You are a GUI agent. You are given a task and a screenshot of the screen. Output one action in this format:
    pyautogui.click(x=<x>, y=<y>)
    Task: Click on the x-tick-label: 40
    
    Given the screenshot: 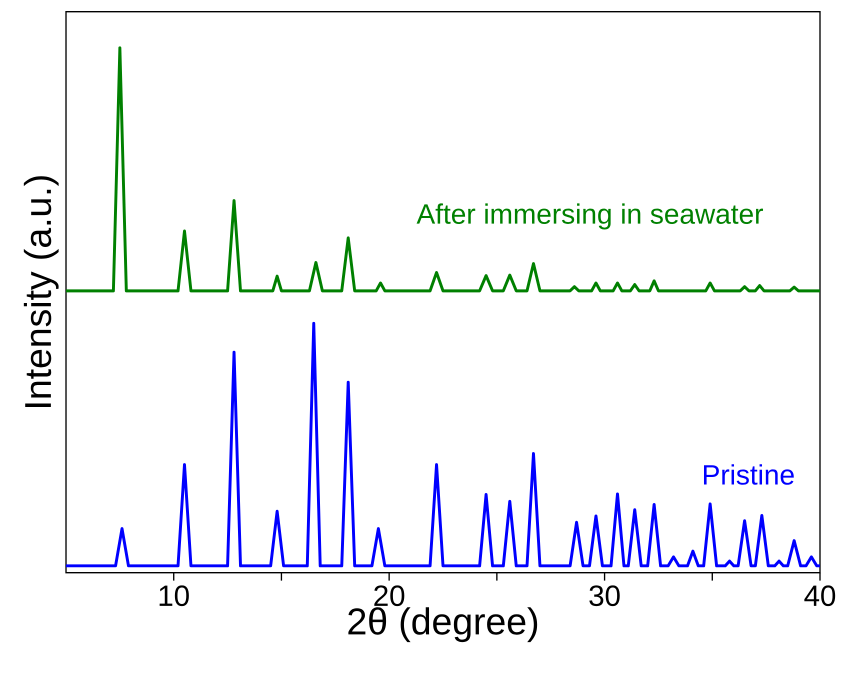 What is the action you would take?
    pyautogui.click(x=820, y=596)
    